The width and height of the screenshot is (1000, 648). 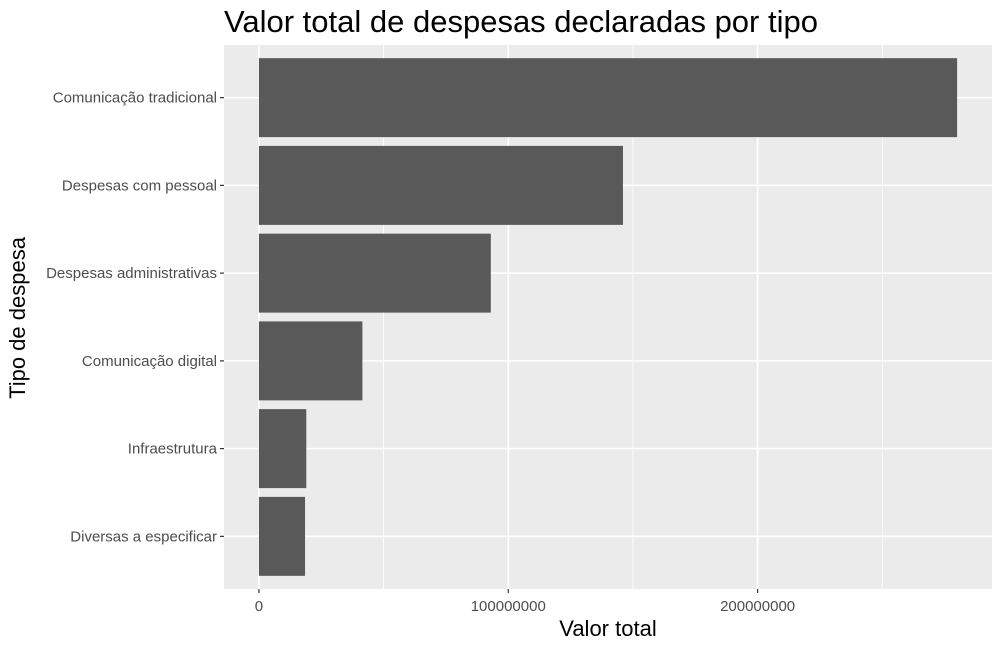 I want to click on x-tick-label: 0, so click(x=259, y=606).